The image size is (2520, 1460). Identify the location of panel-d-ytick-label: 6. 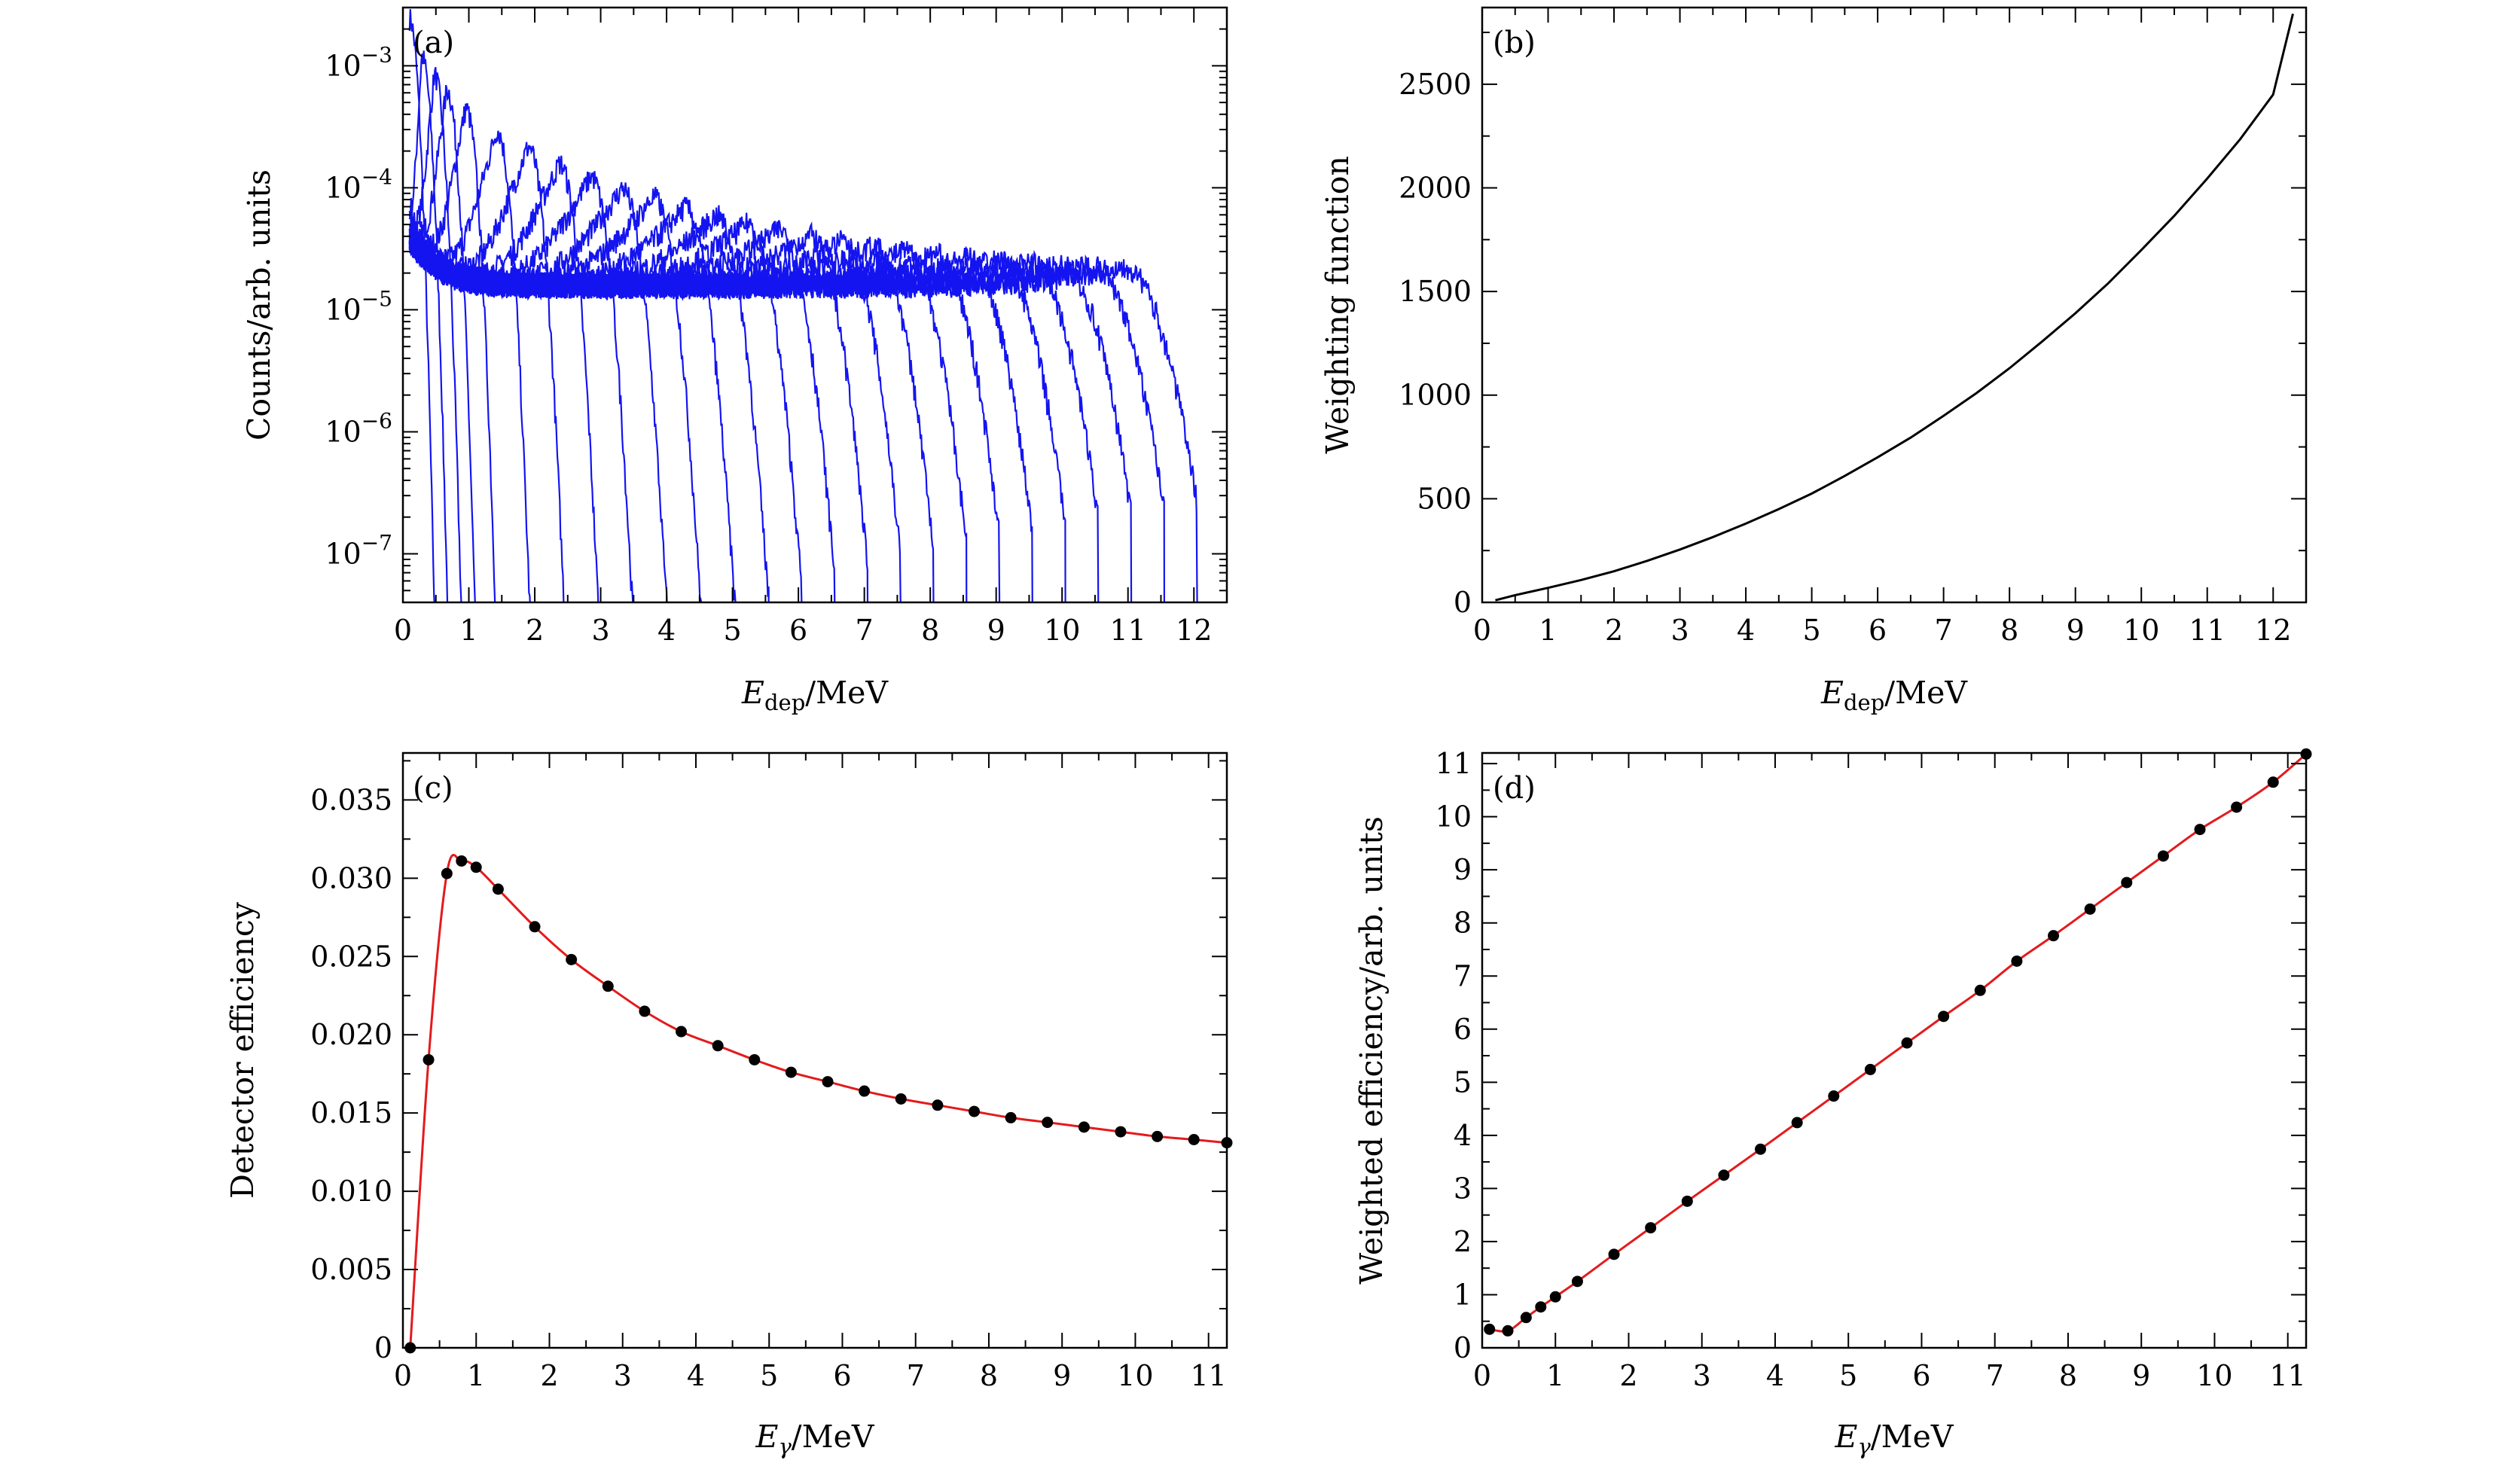
(1463, 1029).